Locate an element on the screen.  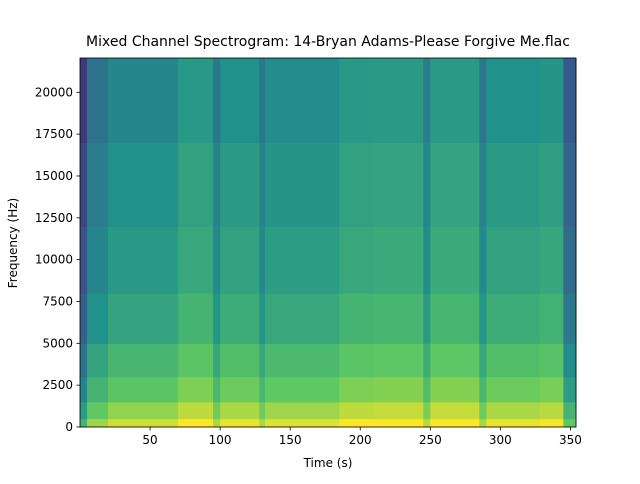
y-tick-label: 17500 is located at coordinates (54, 134).